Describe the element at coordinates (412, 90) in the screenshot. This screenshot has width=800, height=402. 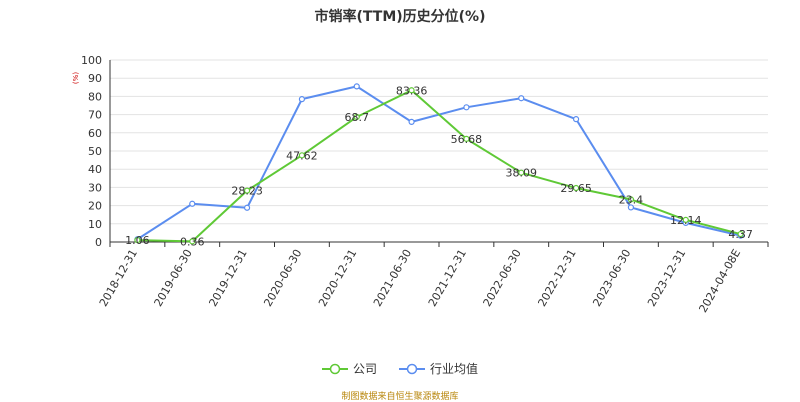
I see `data-label: 83.36` at that location.